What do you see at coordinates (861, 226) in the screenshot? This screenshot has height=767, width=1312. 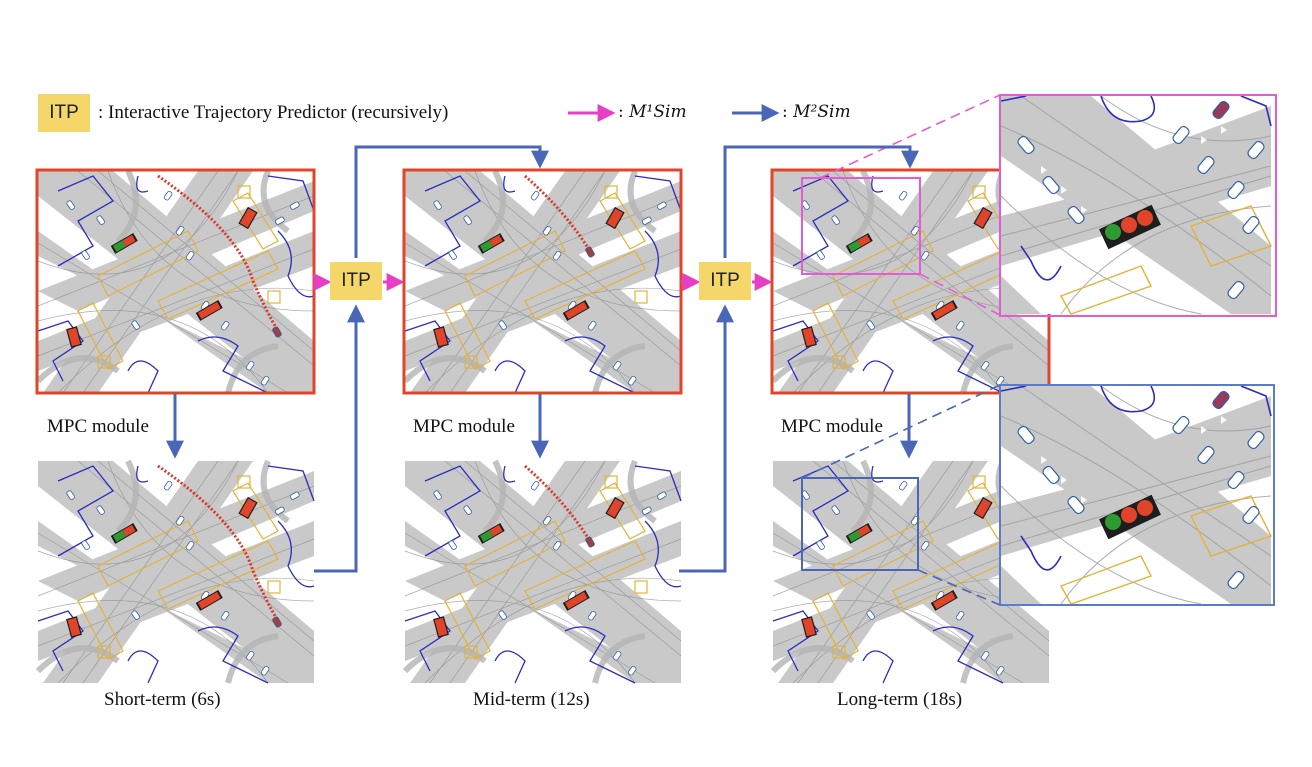 I see `zoom-region-top` at bounding box center [861, 226].